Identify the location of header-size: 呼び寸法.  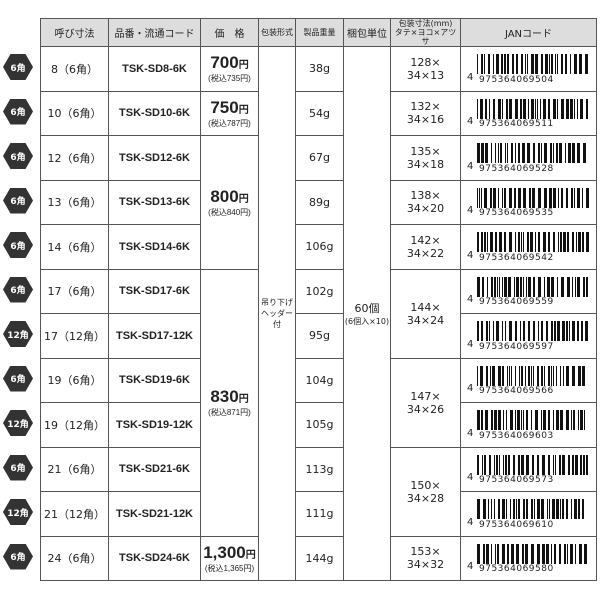
(74, 32).